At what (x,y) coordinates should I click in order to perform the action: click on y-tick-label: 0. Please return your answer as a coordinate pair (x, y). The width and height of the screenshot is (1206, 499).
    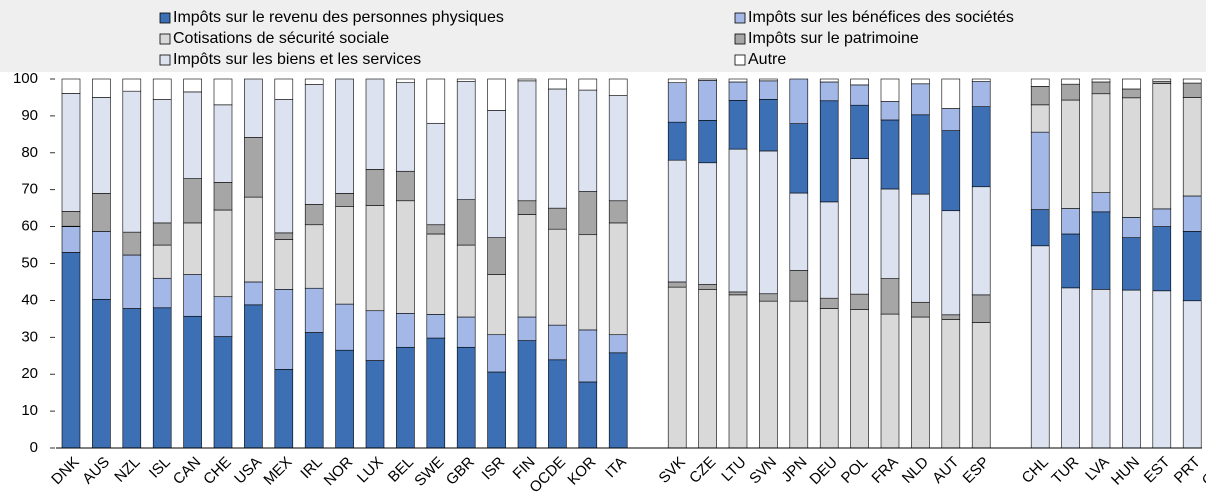
    Looking at the image, I should click on (34, 447).